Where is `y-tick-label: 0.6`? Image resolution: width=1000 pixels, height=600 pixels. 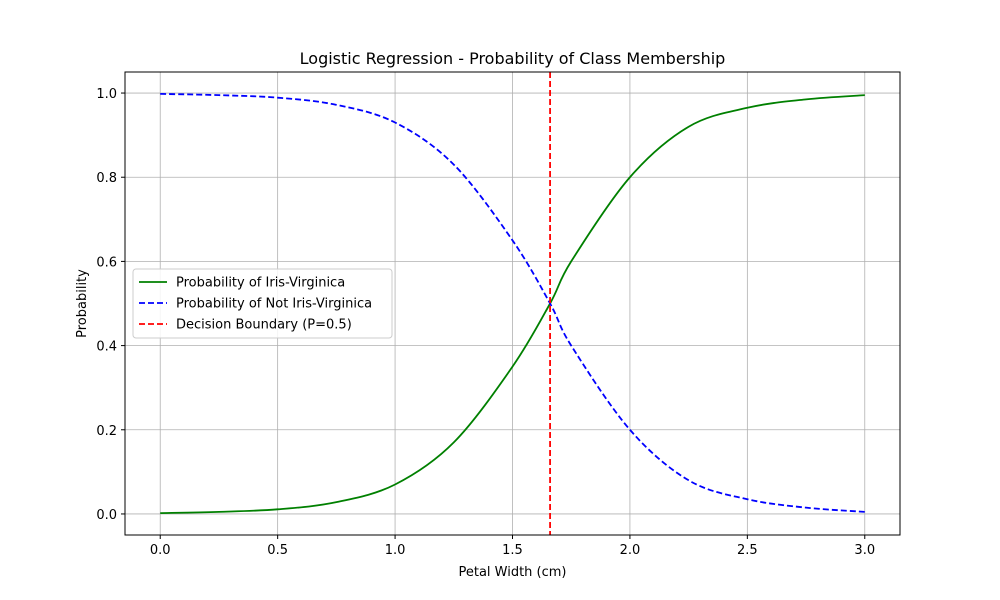
y-tick-label: 0.6 is located at coordinates (106, 262).